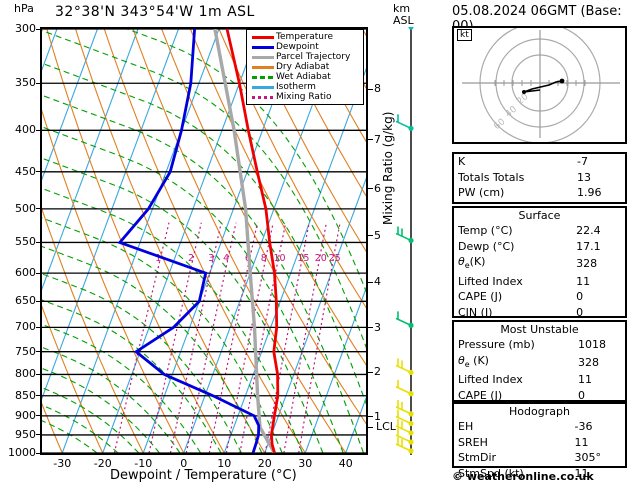 Image resolution: width=629 pixels, height=486 pixels. I want to click on legend-item: Temperature, so click(300, 37).